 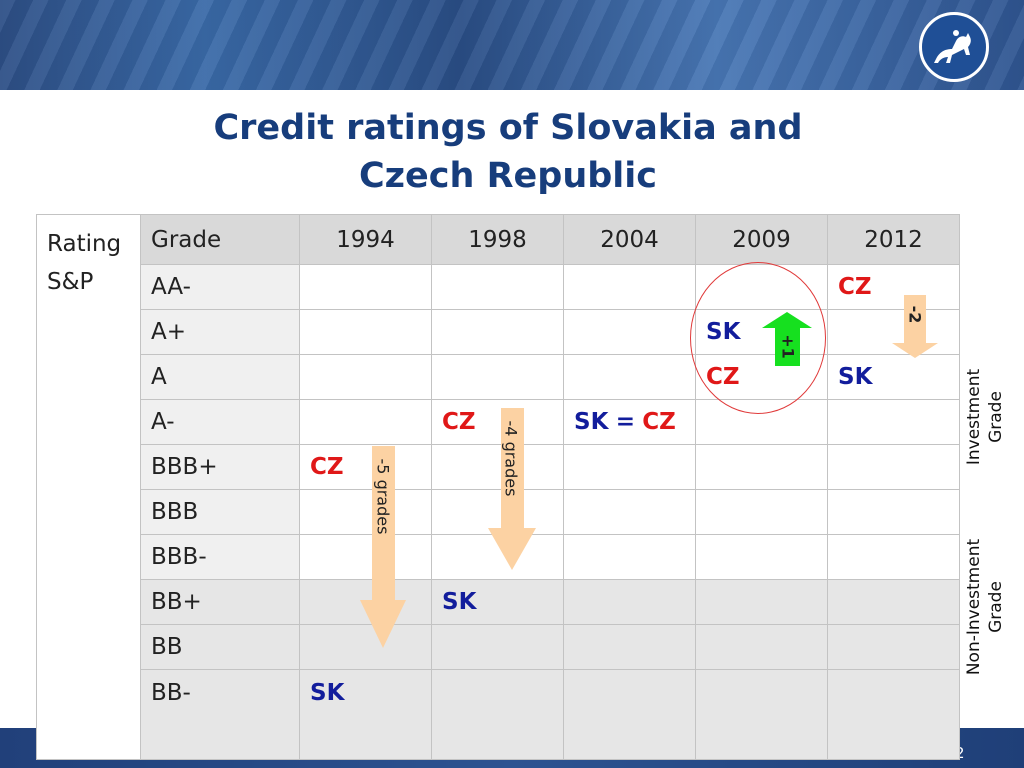 What do you see at coordinates (220, 377) in the screenshot?
I see `grade-label: A` at bounding box center [220, 377].